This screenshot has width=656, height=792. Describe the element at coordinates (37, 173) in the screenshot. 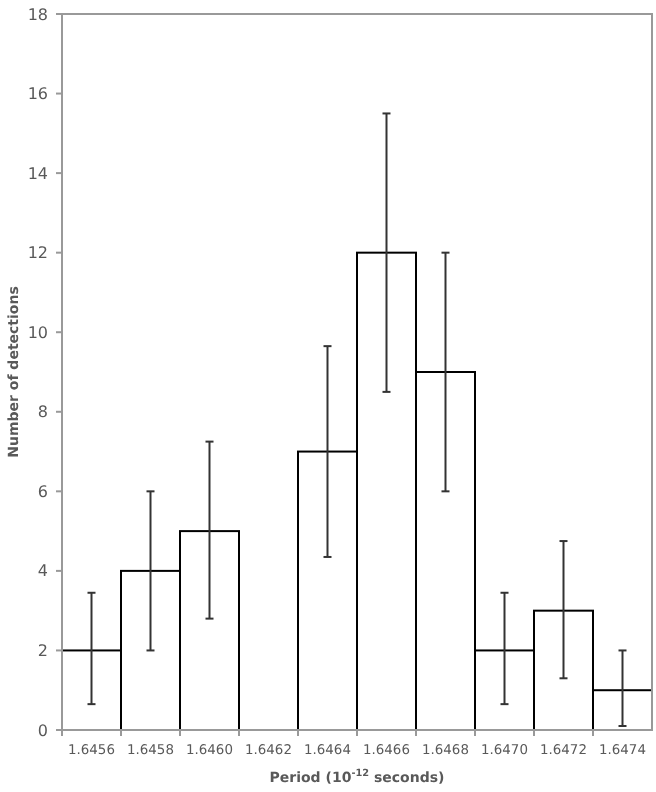

I see `y-tick-label: 14` at that location.